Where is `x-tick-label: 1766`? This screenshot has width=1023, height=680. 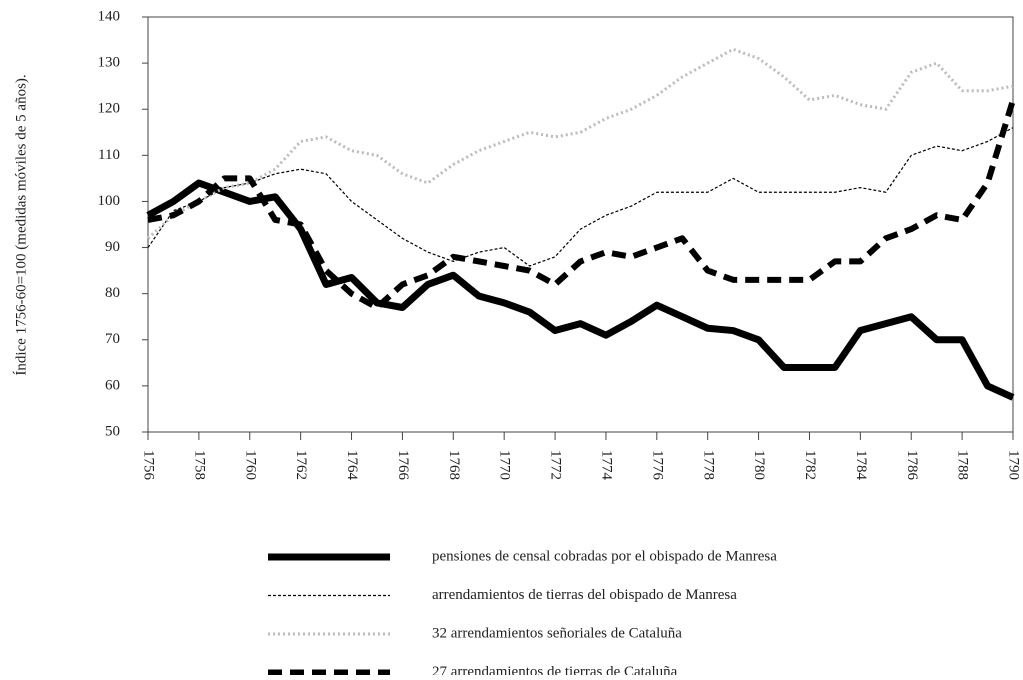
x-tick-label: 1766 is located at coordinates (403, 465).